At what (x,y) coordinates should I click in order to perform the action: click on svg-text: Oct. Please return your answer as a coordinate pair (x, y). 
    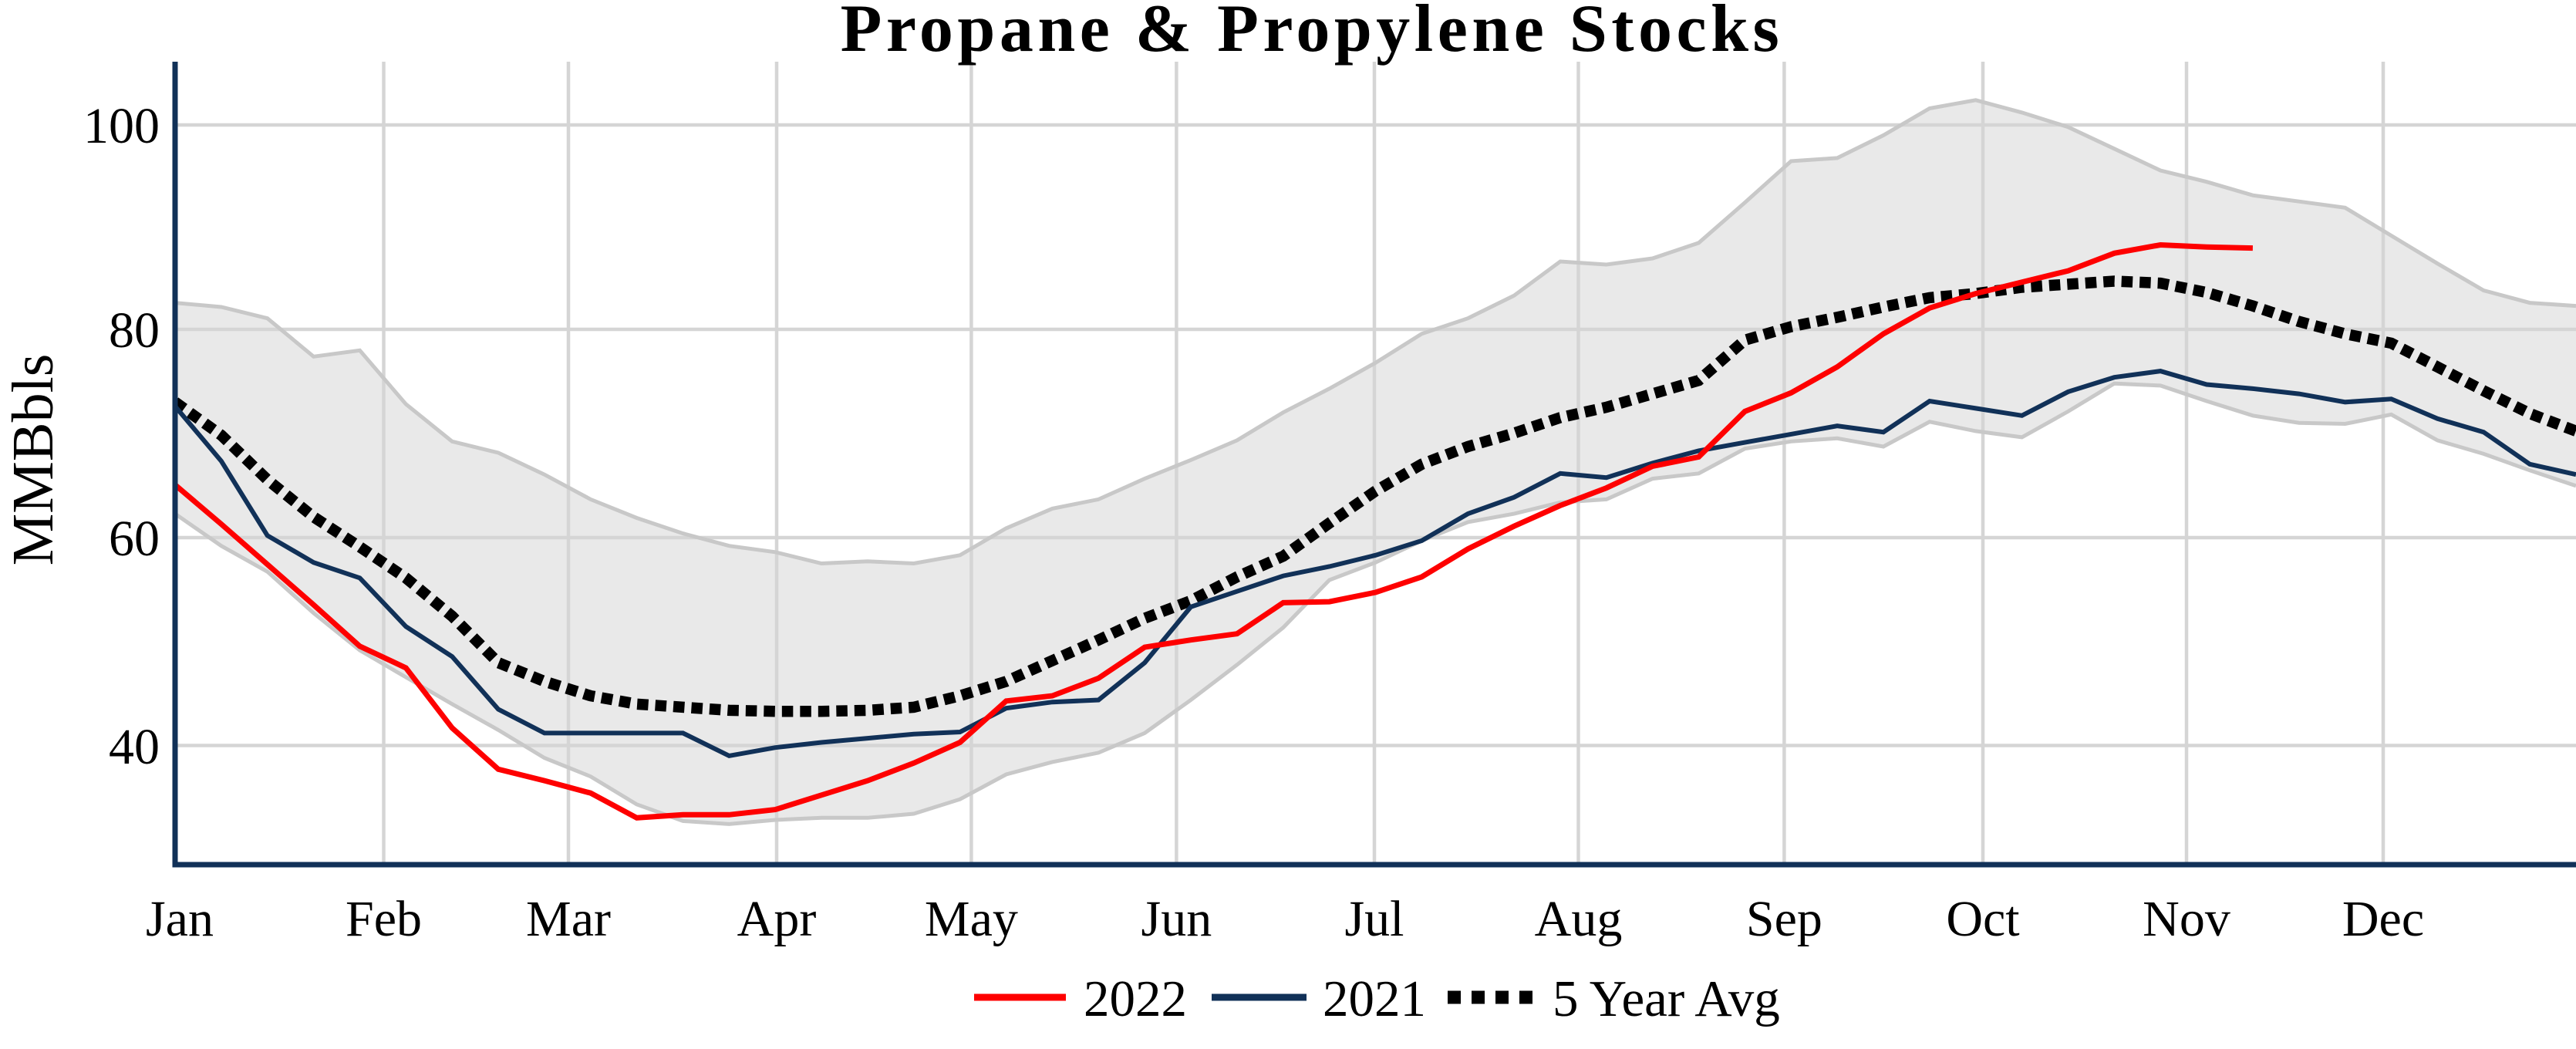
    Looking at the image, I should click on (1982, 919).